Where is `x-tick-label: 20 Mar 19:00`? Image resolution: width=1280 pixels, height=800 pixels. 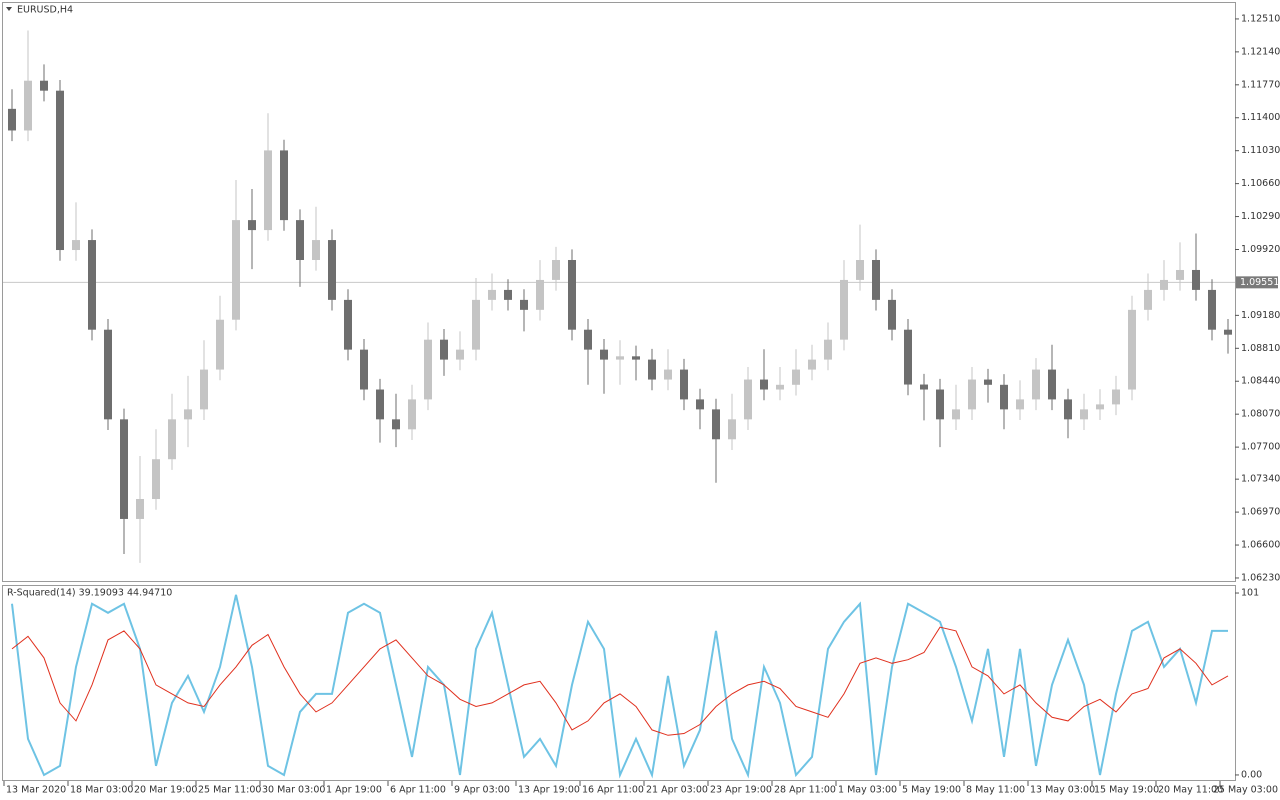
x-tick-label: 20 Mar 19:00 is located at coordinates (165, 790).